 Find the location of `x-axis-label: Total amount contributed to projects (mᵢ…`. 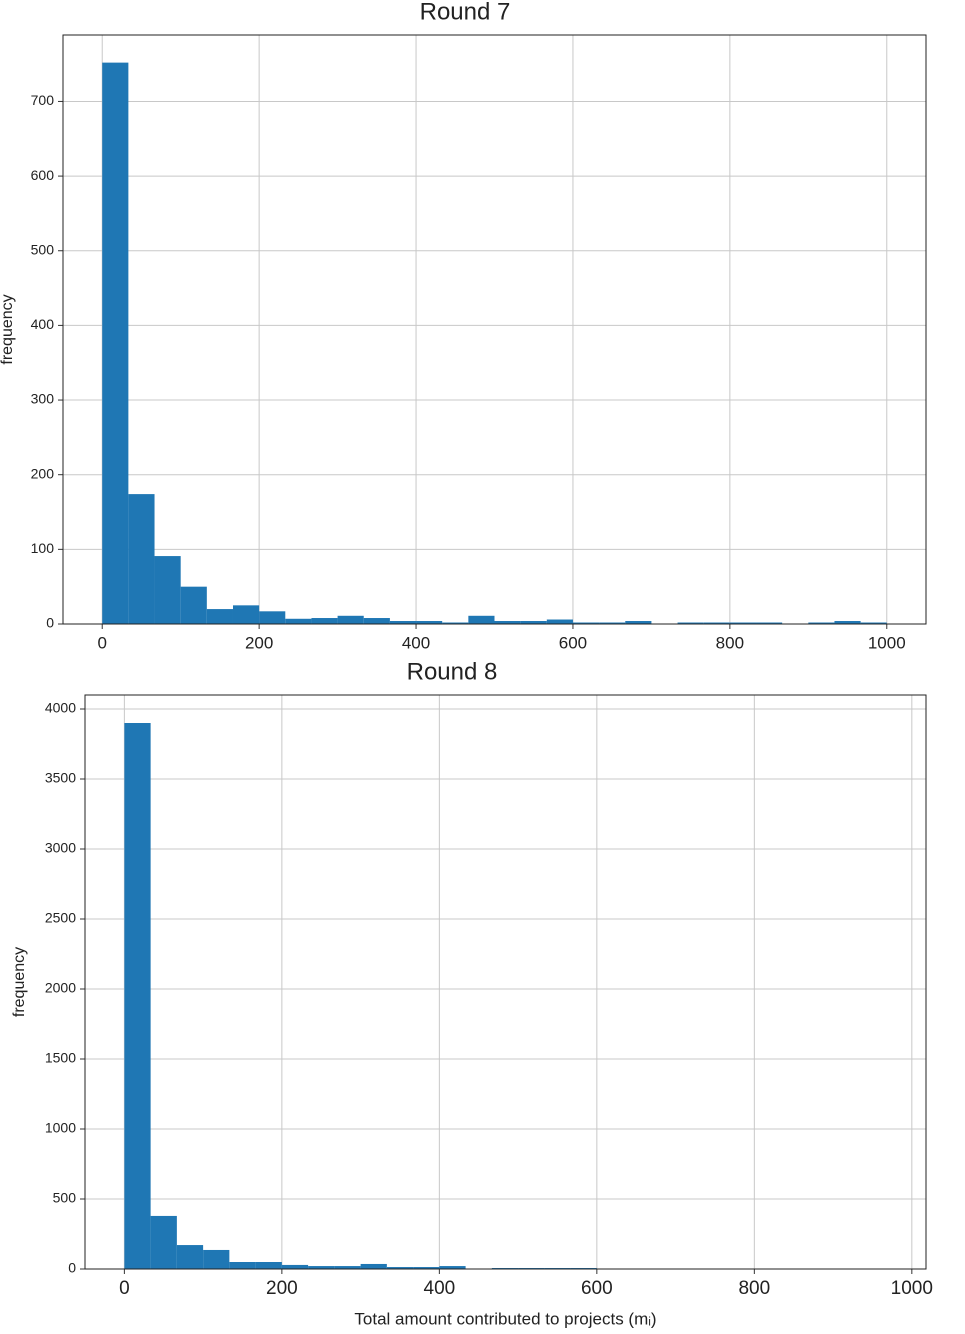

x-axis-label: Total amount contributed to projects (mᵢ… is located at coordinates (505, 1318).